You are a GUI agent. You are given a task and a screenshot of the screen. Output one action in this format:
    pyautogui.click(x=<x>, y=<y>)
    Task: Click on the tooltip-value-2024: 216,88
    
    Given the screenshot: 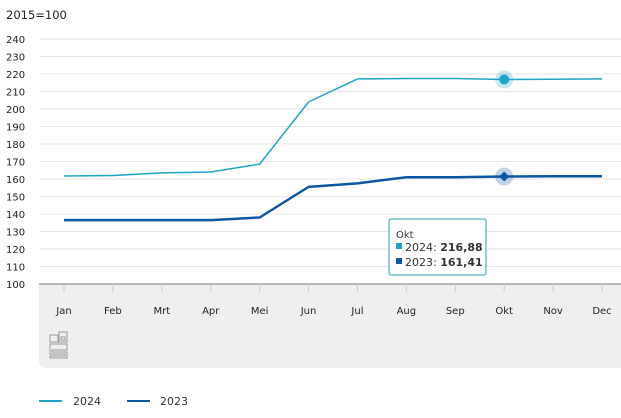 What is the action you would take?
    pyautogui.click(x=461, y=247)
    